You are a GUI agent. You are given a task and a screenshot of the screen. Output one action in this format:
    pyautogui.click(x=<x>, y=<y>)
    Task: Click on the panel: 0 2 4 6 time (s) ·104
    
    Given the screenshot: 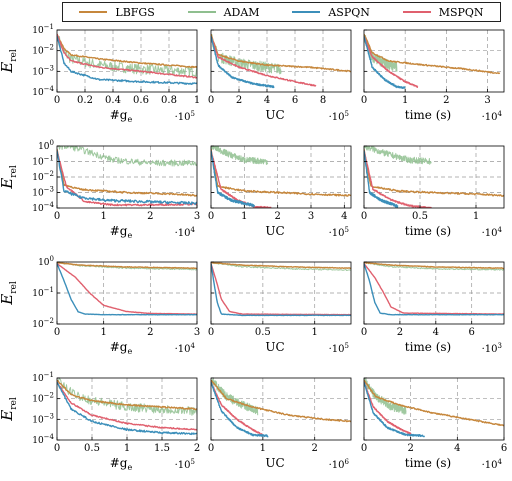 What is the action you would take?
    pyautogui.click(x=434, y=424)
    